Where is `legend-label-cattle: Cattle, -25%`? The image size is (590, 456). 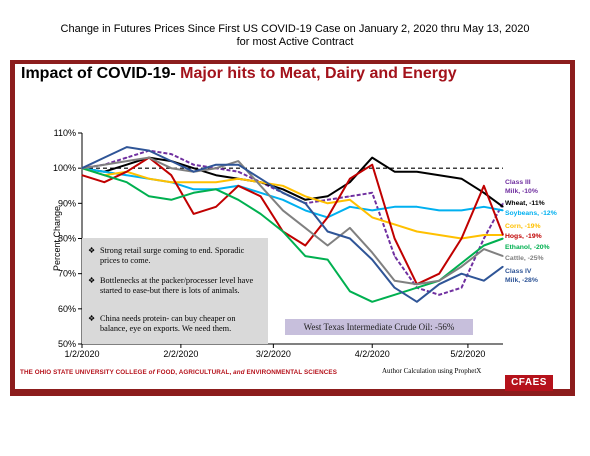
legend-label-cattle: Cattle, -25% is located at coordinates (524, 258).